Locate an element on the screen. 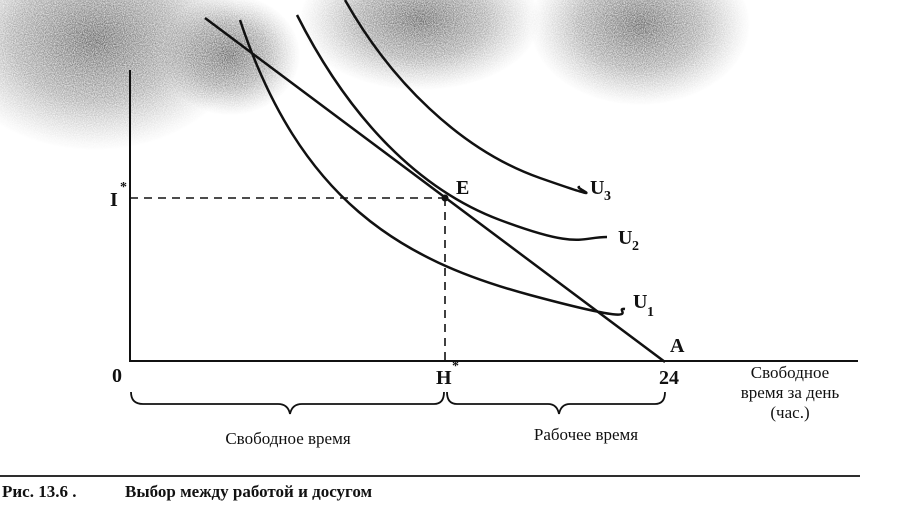 This screenshot has width=897, height=509. label-income-star: * is located at coordinates (123, 187).